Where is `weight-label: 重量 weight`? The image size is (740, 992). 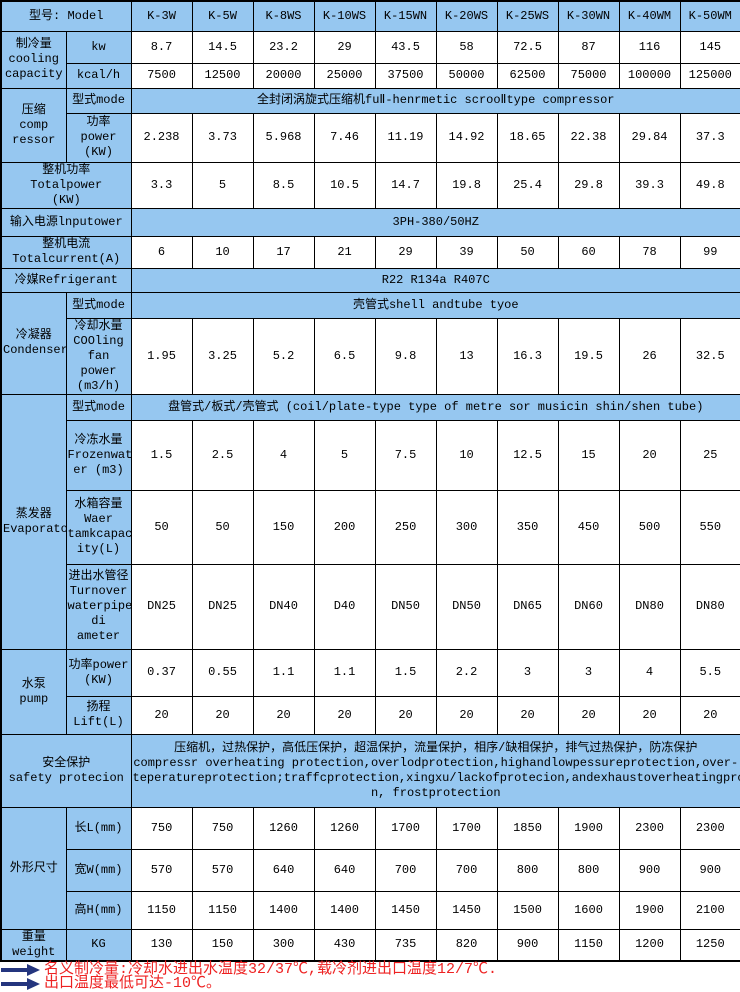
weight-label: 重量 weight is located at coordinates (33, 944).